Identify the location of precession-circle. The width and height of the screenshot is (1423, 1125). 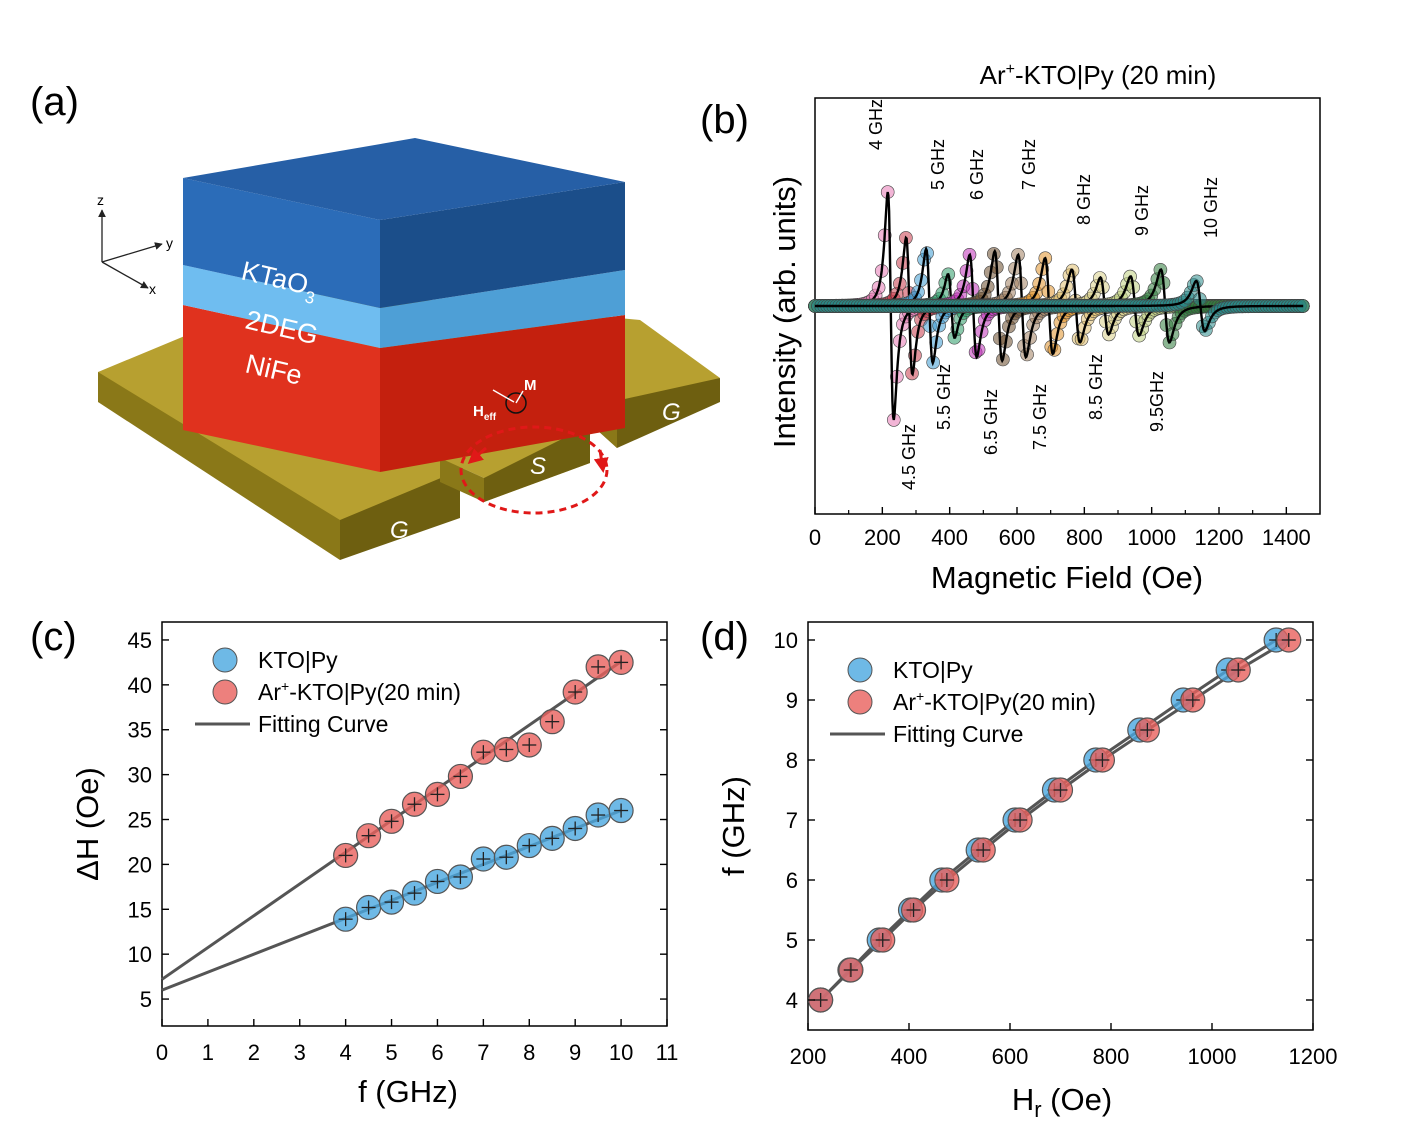
(516, 403).